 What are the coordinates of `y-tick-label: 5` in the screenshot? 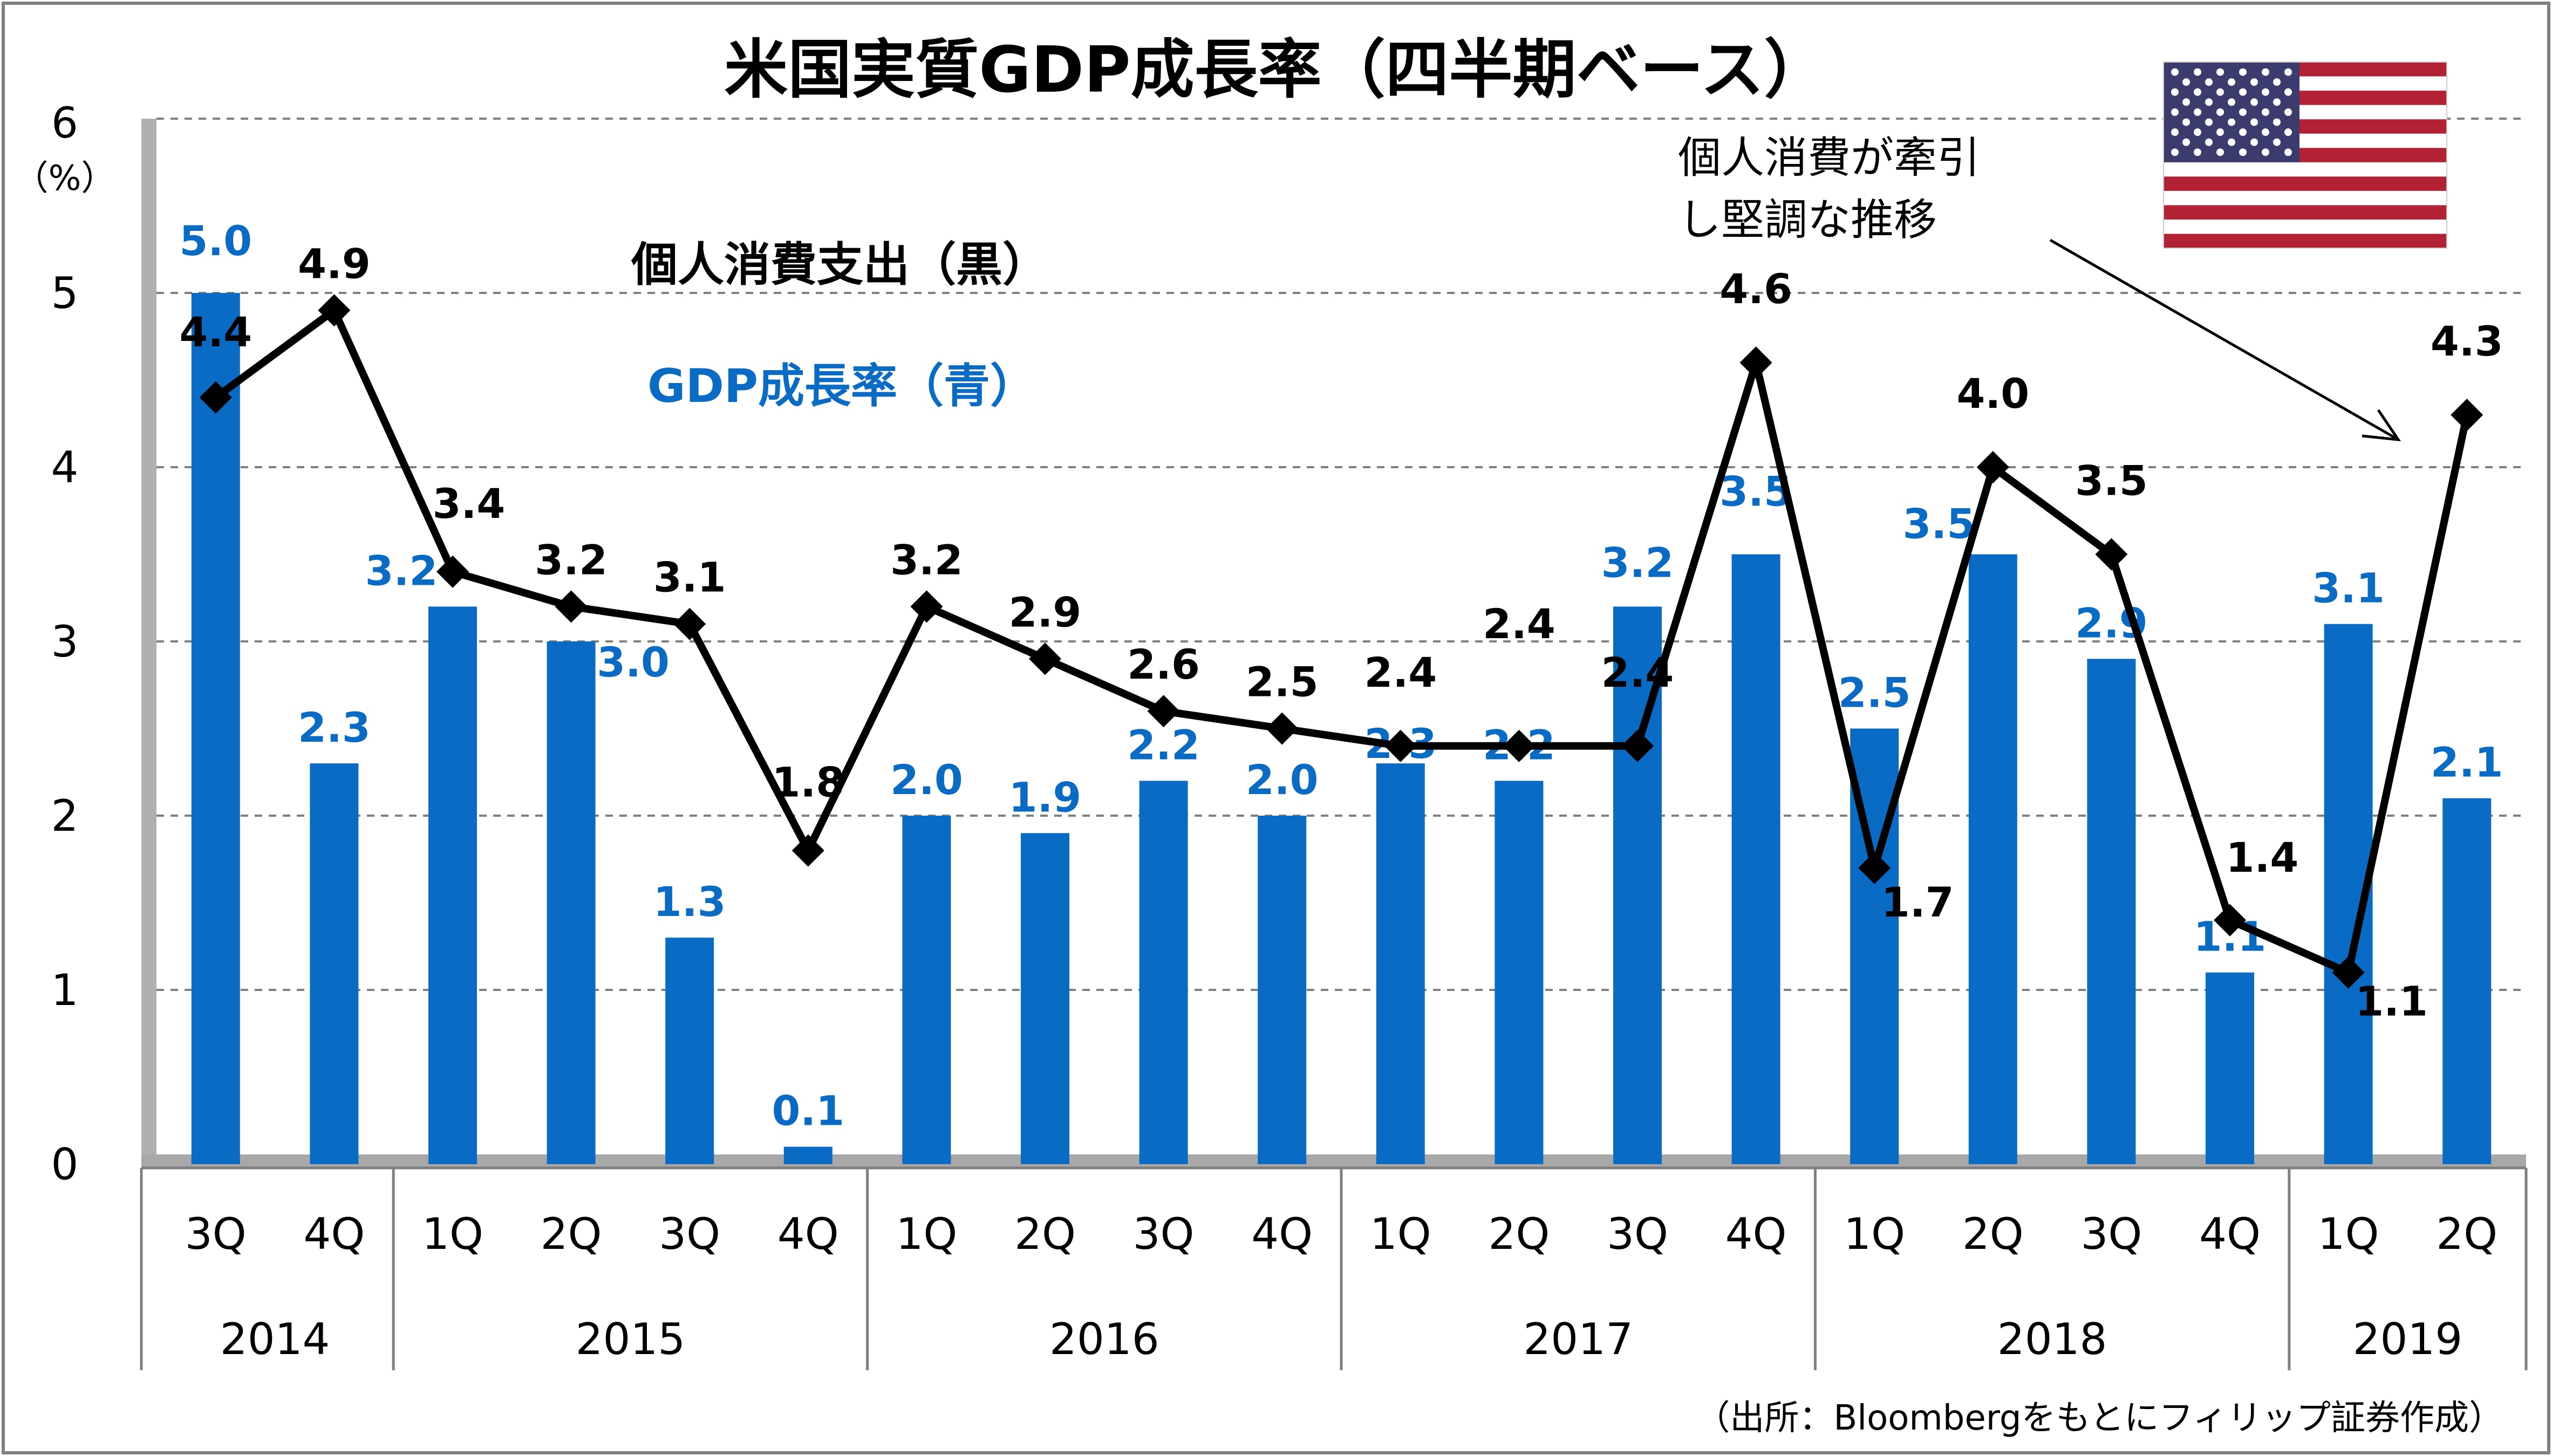 It's located at (65, 293).